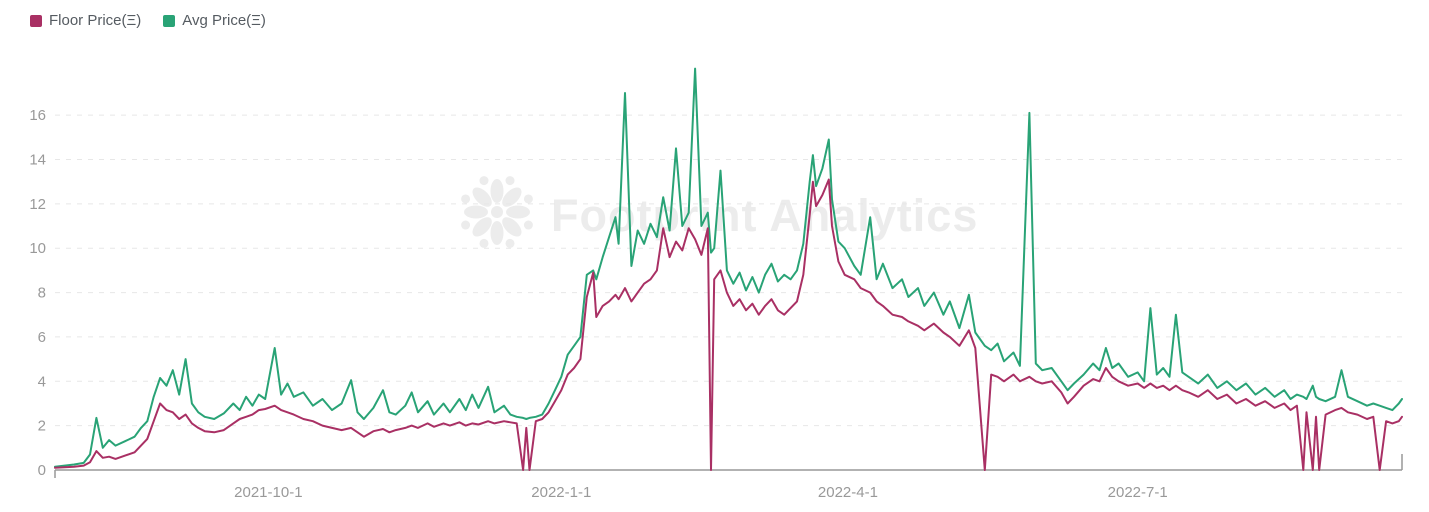  I want to click on x-axis-tick-label: 2022-4-1, so click(848, 492).